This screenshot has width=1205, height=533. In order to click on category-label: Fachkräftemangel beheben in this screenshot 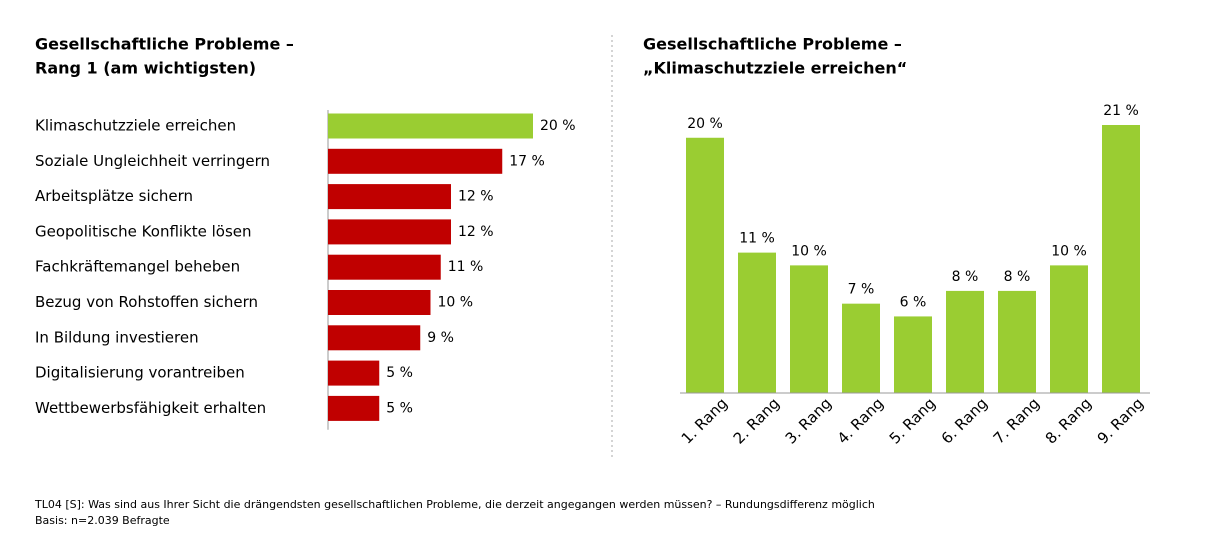, I will do `click(137, 267)`.